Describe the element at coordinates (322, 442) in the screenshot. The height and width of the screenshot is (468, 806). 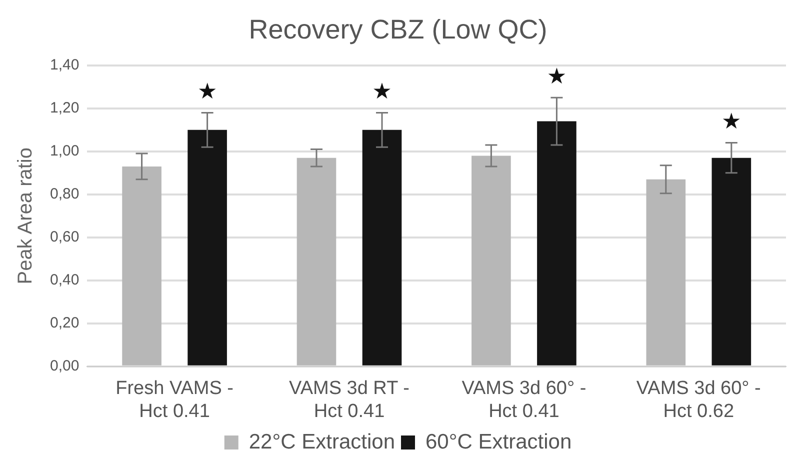
I see `legend-label: 22°C Extraction` at that location.